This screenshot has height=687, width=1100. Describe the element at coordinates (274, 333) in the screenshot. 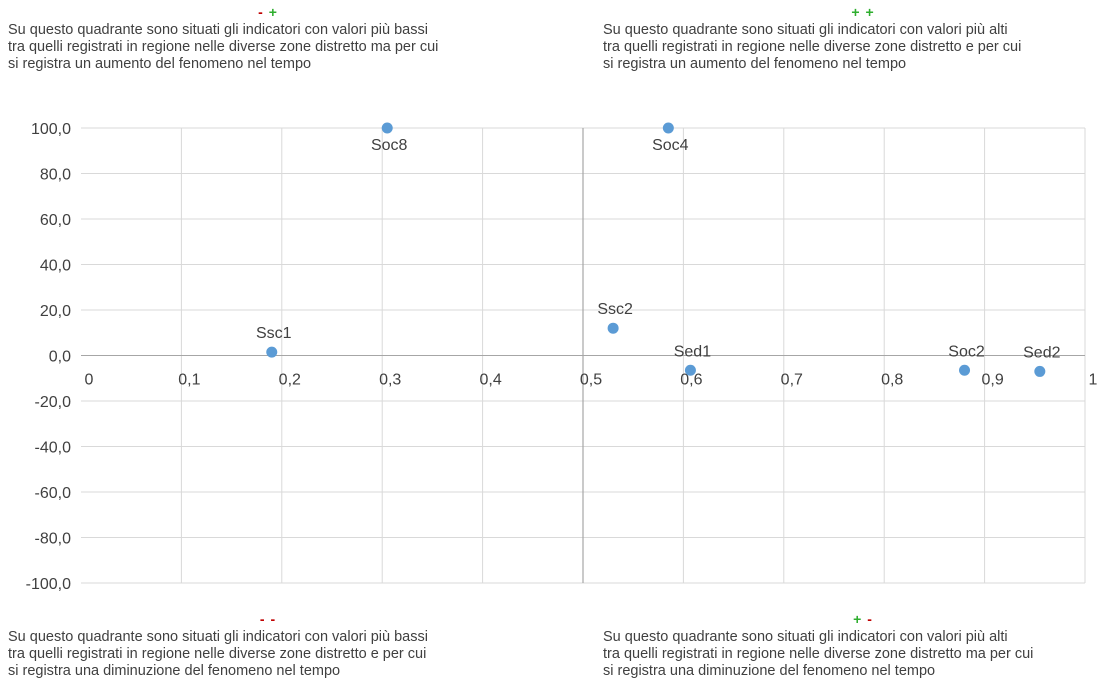

I see `data-label: Ssc1` at that location.